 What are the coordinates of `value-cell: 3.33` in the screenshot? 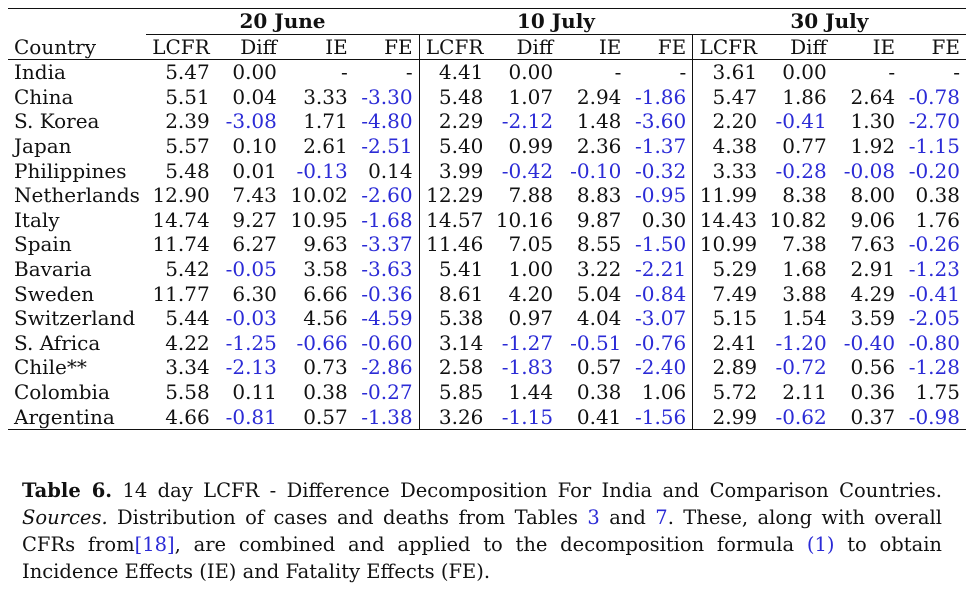 It's located at (325, 96).